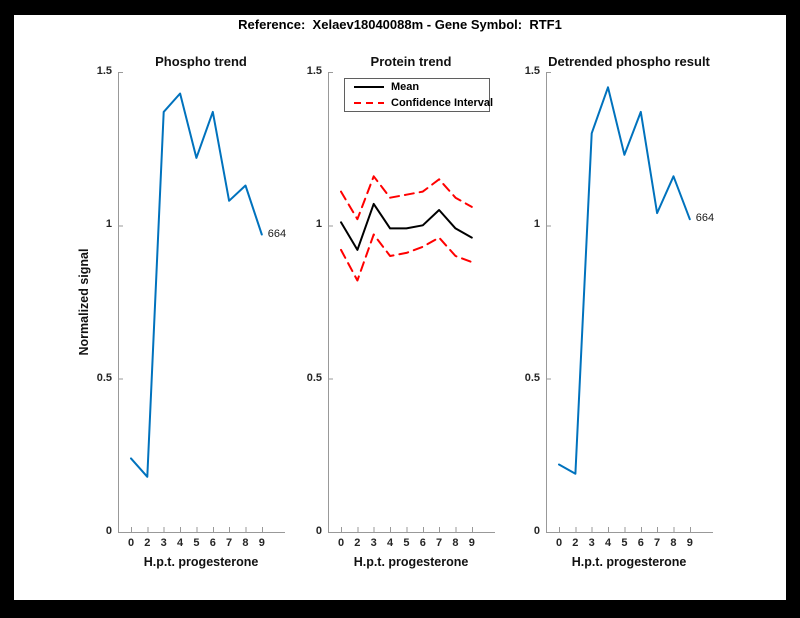 The width and height of the screenshot is (800, 618). Describe the element at coordinates (84, 302) in the screenshot. I see `y-axis-label: Normalized signal` at that location.